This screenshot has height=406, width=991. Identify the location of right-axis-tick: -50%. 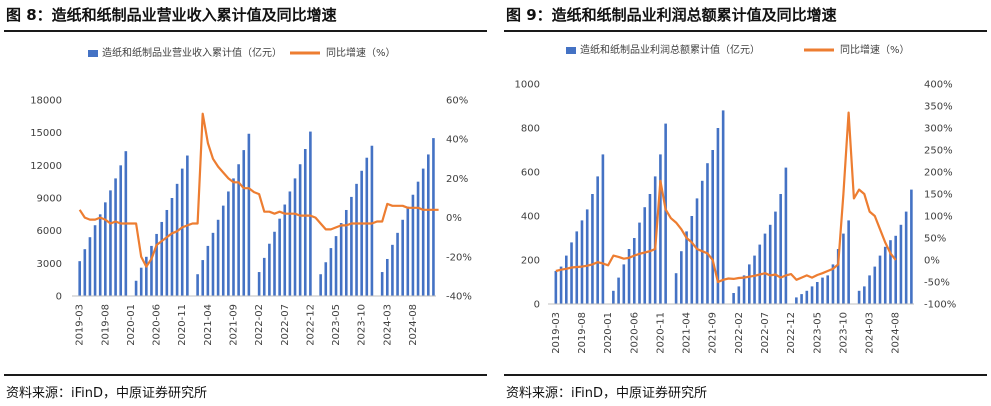
(937, 283).